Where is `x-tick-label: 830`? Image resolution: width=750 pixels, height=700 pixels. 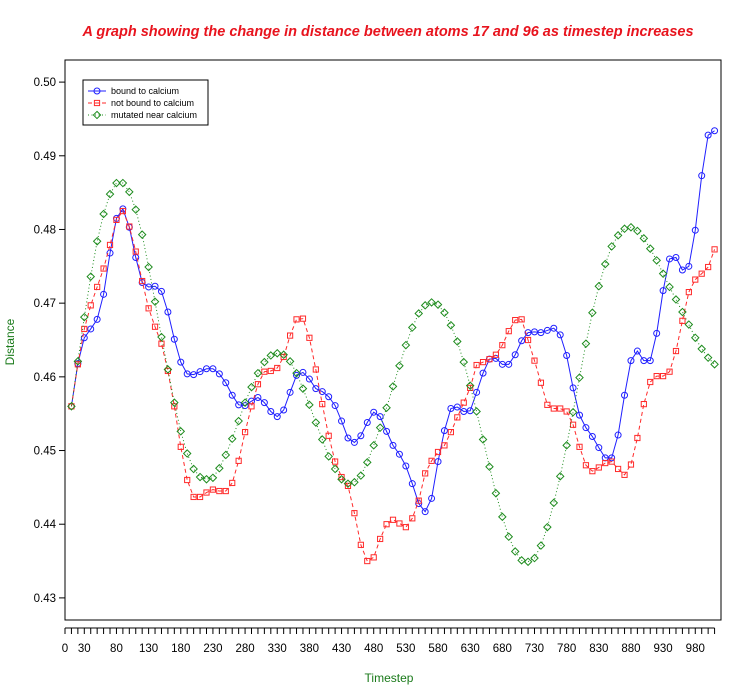 x-tick-label: 830 is located at coordinates (598, 649).